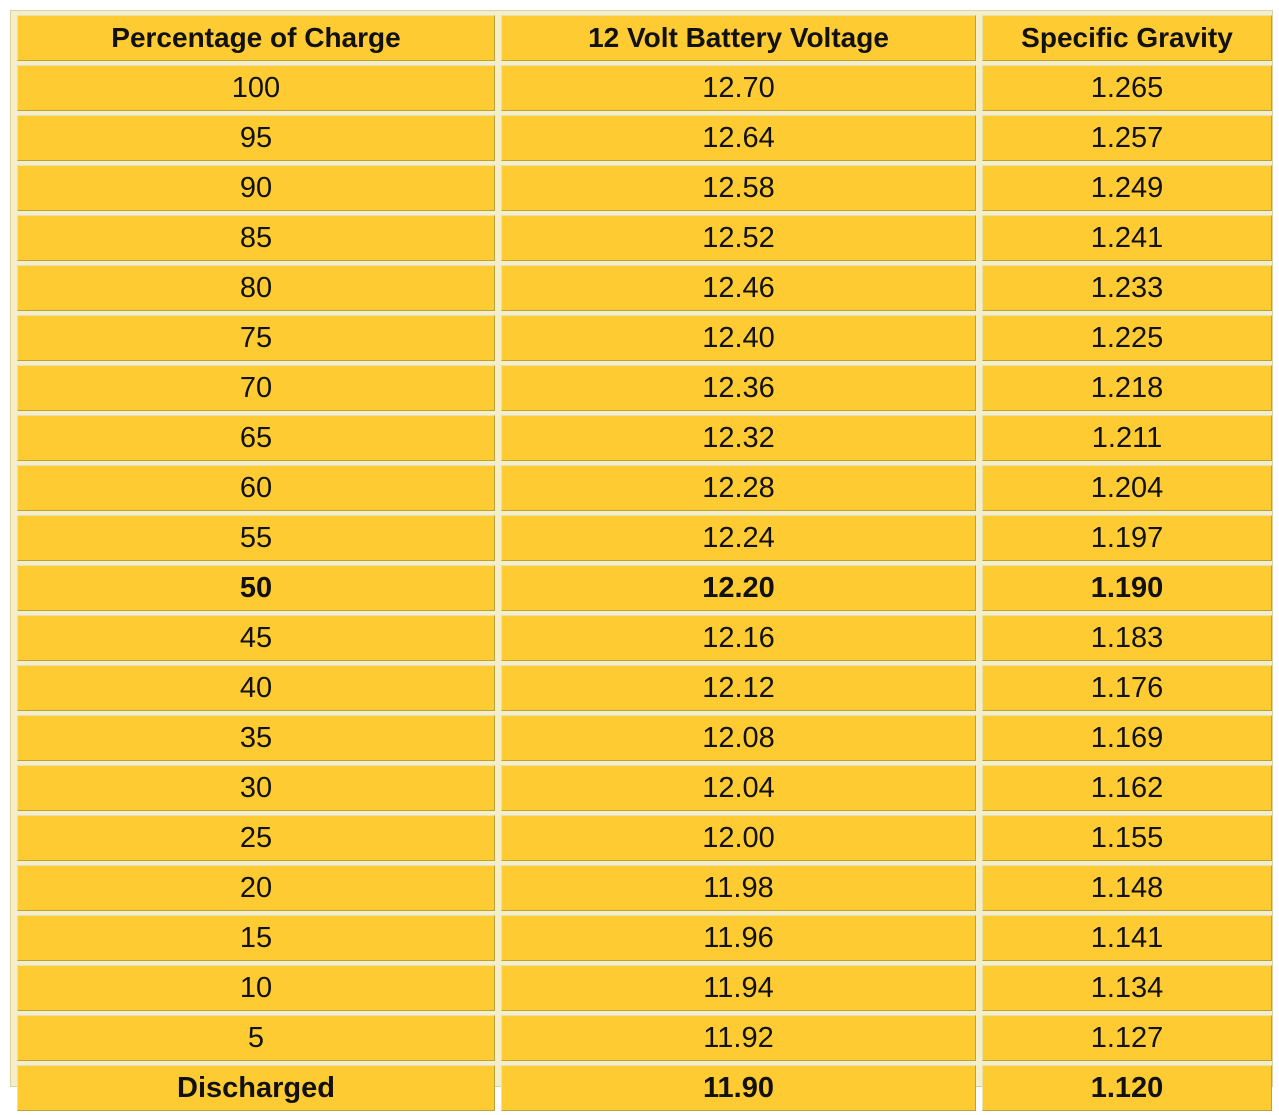 The height and width of the screenshot is (1115, 1279). What do you see at coordinates (256, 638) in the screenshot?
I see `charge-cell: 45` at bounding box center [256, 638].